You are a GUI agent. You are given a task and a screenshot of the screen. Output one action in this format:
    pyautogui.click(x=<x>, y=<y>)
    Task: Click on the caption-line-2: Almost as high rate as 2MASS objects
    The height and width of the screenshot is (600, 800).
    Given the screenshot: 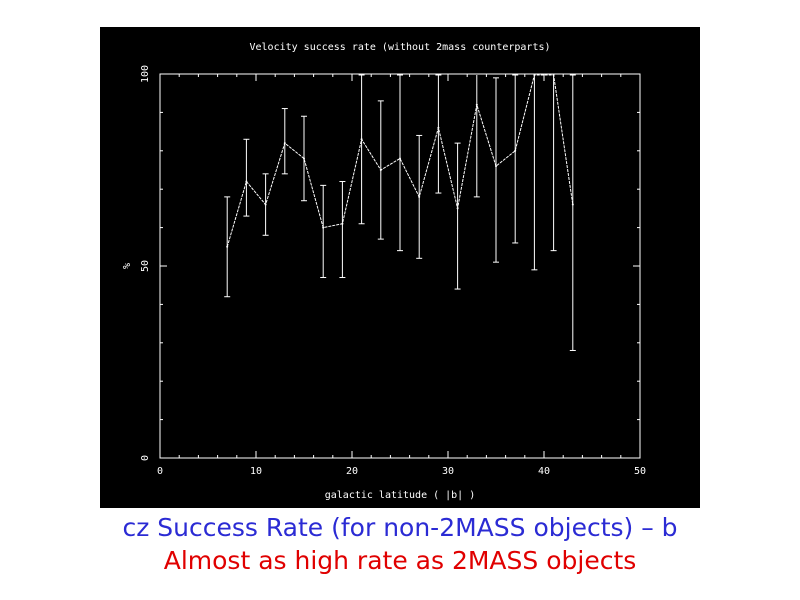 What is the action you would take?
    pyautogui.click(x=400, y=560)
    